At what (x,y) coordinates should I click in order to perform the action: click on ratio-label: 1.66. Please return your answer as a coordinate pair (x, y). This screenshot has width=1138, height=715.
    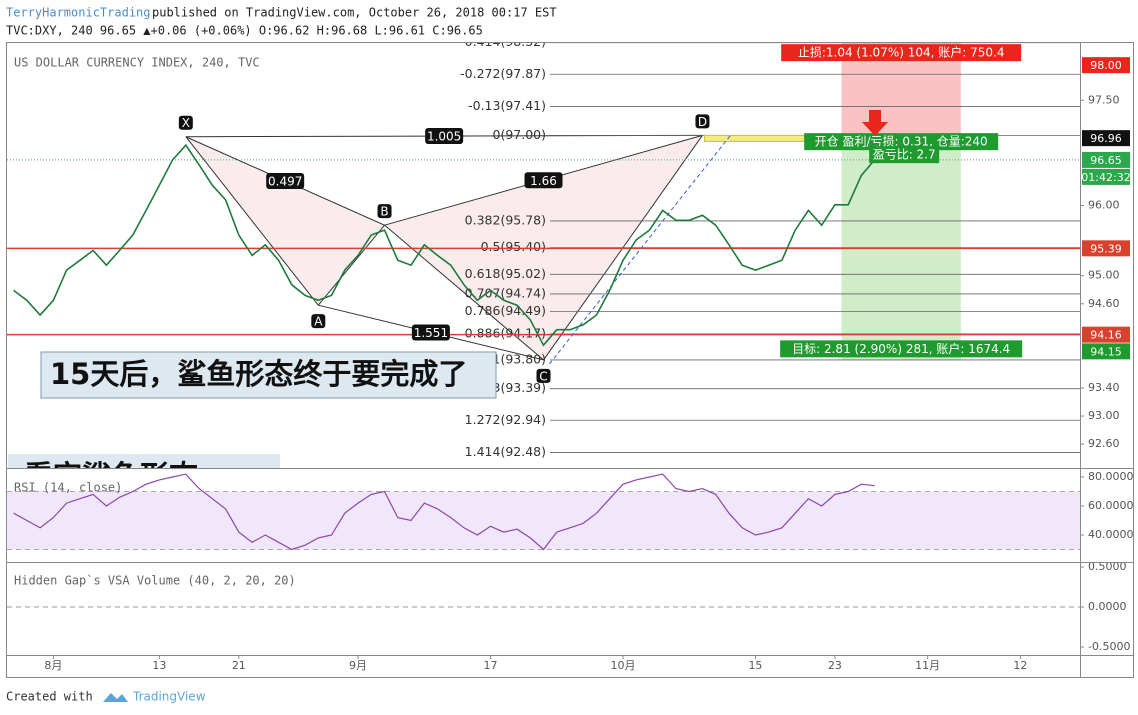
    Looking at the image, I should click on (543, 181).